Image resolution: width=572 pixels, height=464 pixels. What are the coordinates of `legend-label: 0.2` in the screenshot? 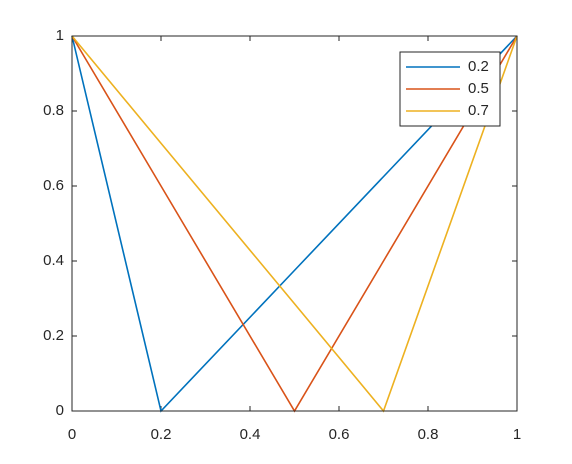 It's located at (478, 66).